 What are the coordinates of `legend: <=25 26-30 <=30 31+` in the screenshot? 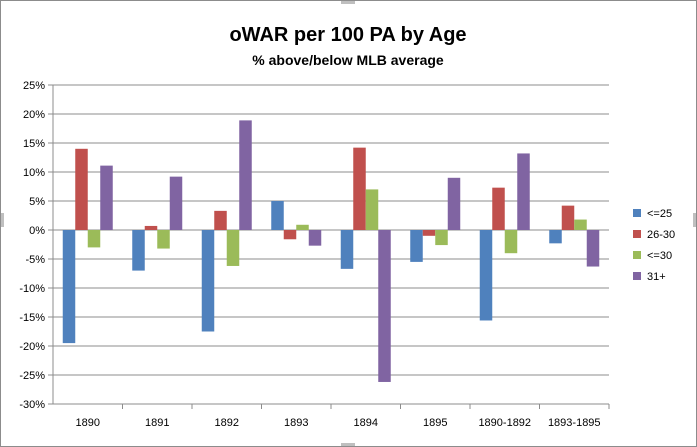 It's located at (654, 245).